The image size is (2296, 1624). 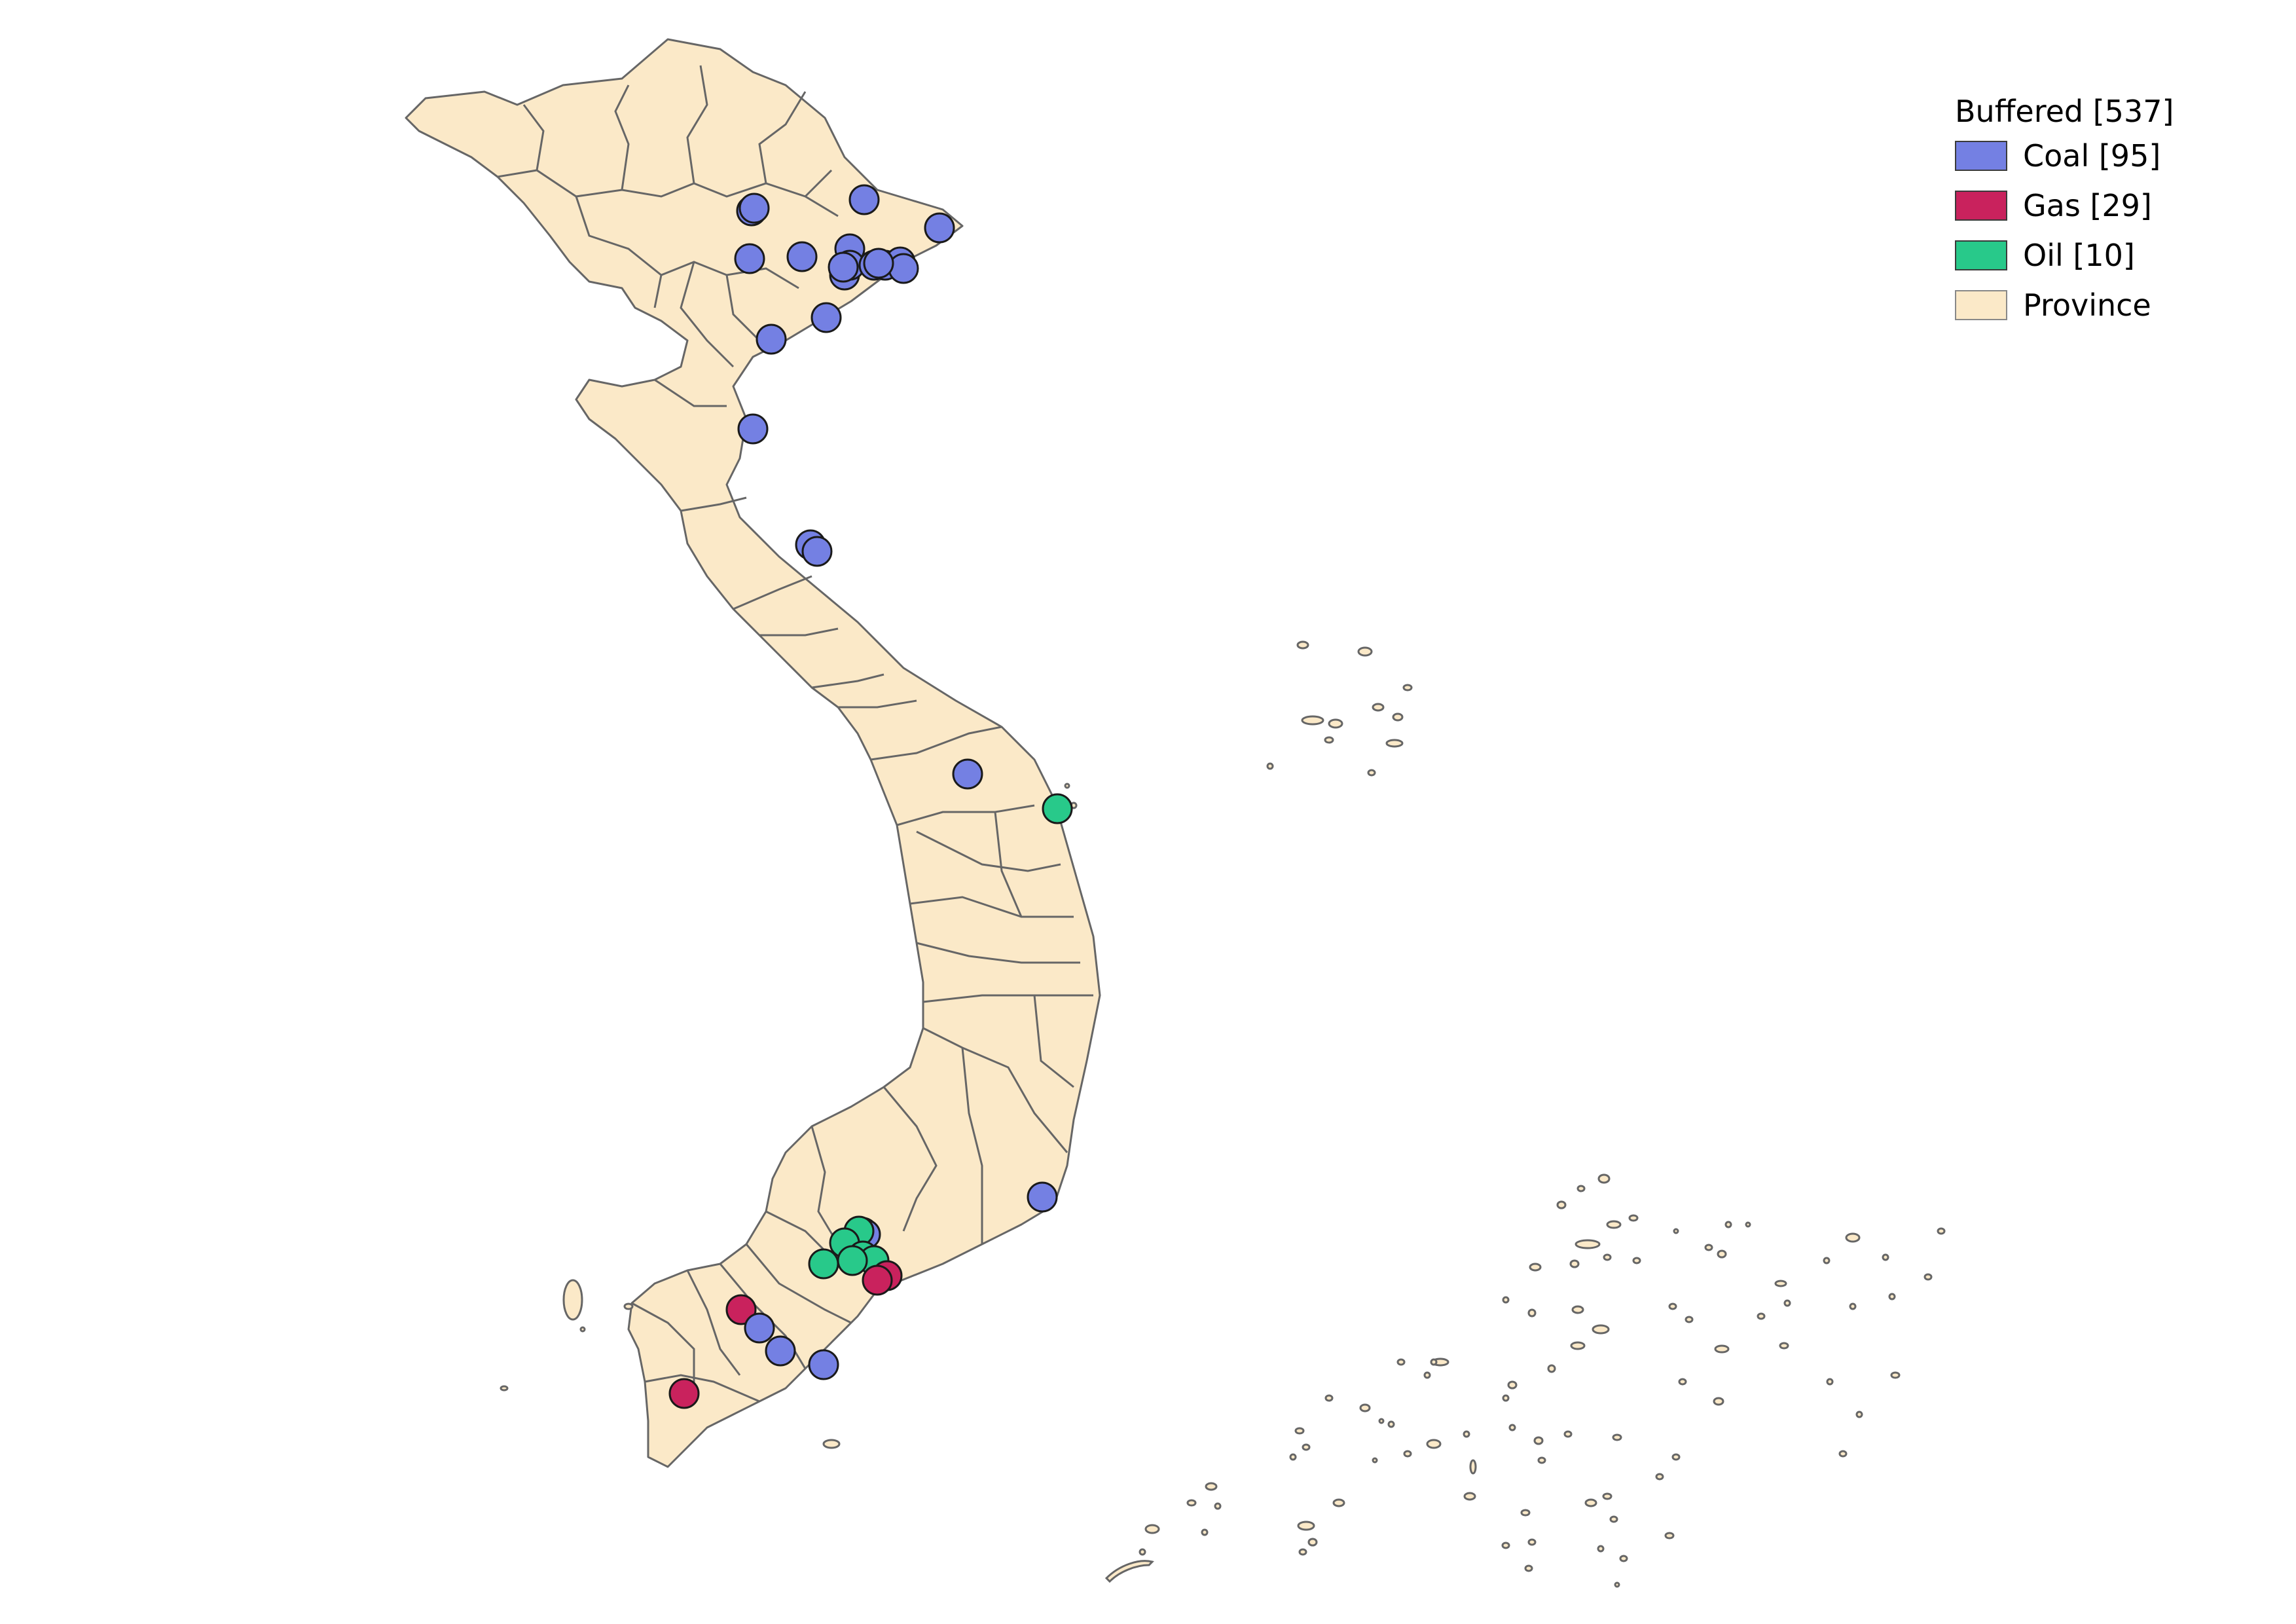 What do you see at coordinates (2079, 255) in the screenshot?
I see `legend-label-oil: Oil [10]` at bounding box center [2079, 255].